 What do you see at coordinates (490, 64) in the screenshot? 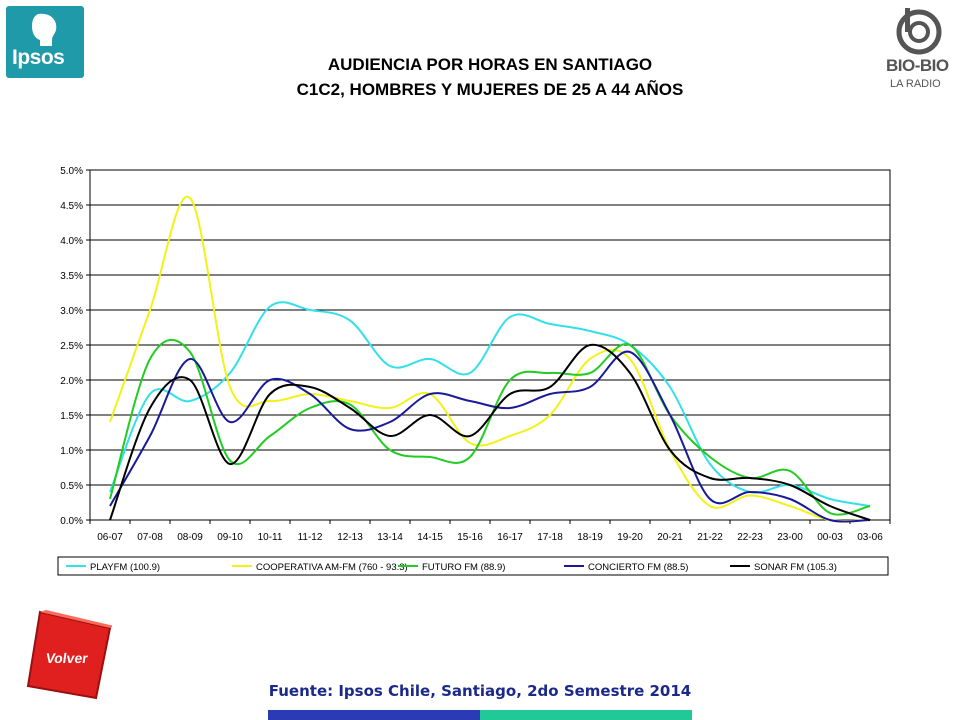
I see `chart-title-line1: AUDIENCIA POR HORAS EN SANTIAGO` at bounding box center [490, 64].